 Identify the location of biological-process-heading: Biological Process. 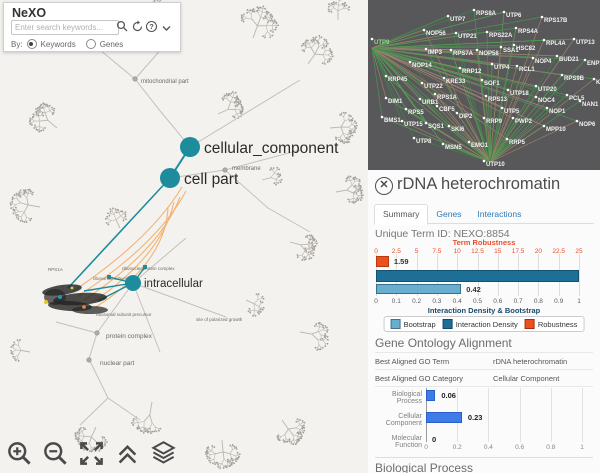
(424, 467).